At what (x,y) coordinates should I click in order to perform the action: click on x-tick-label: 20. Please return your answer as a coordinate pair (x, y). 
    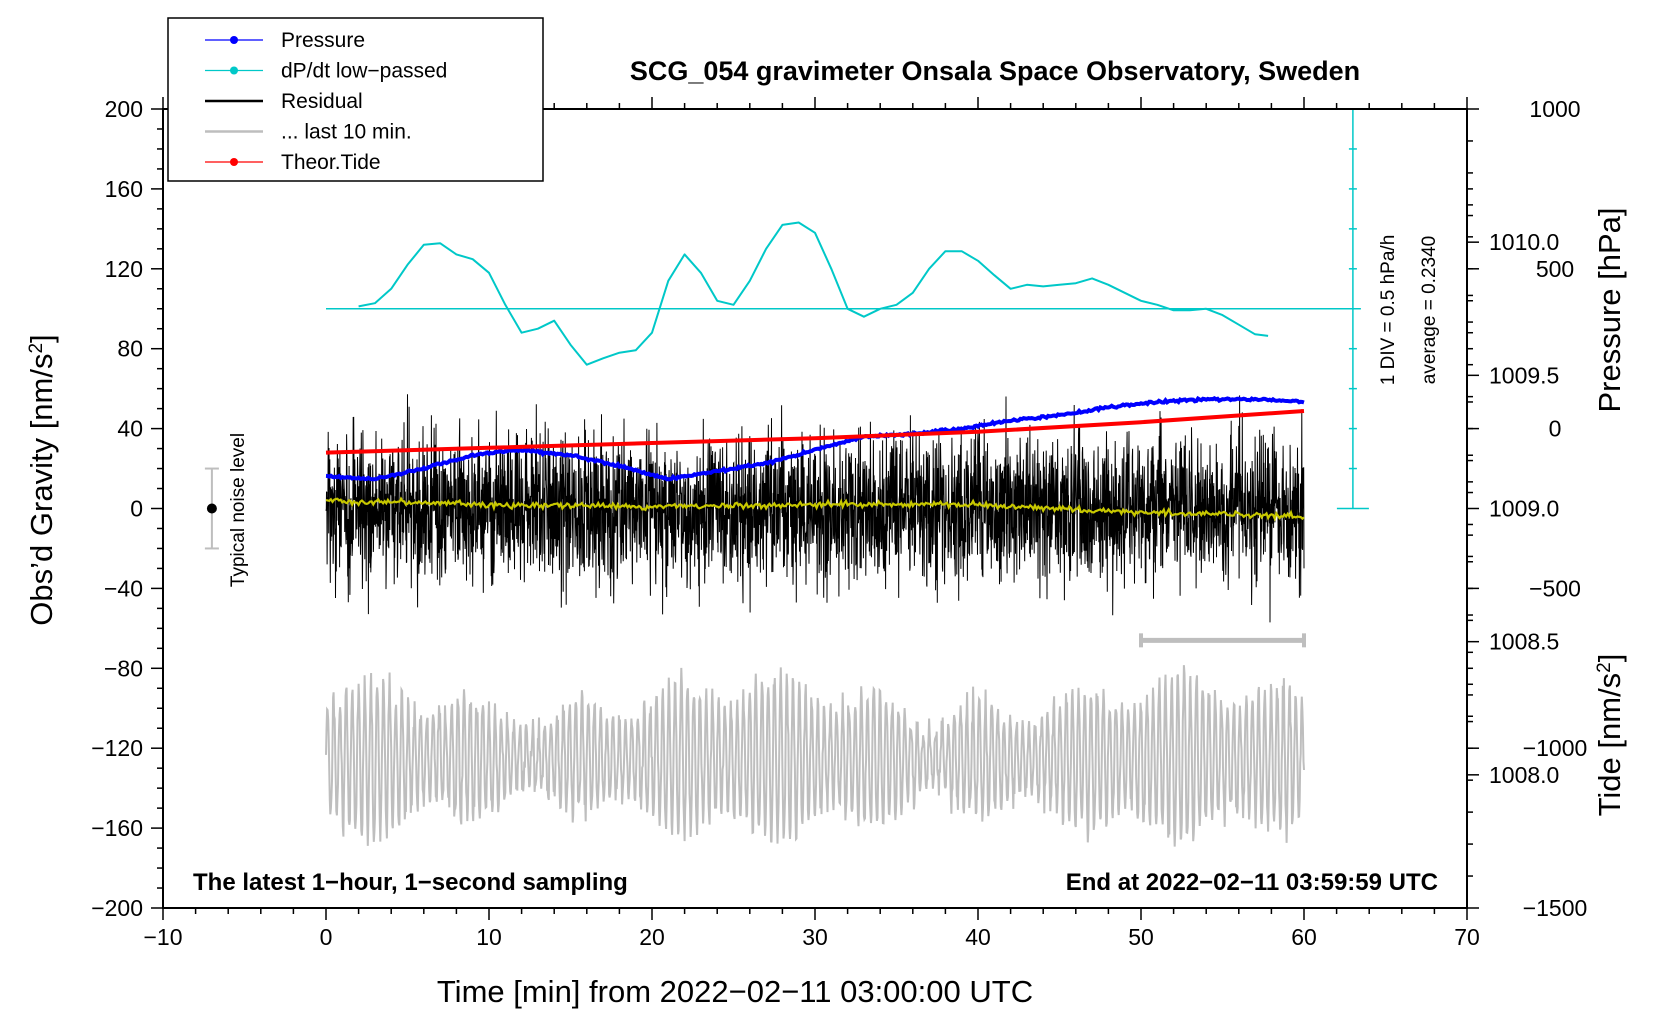
    Looking at the image, I should click on (652, 937).